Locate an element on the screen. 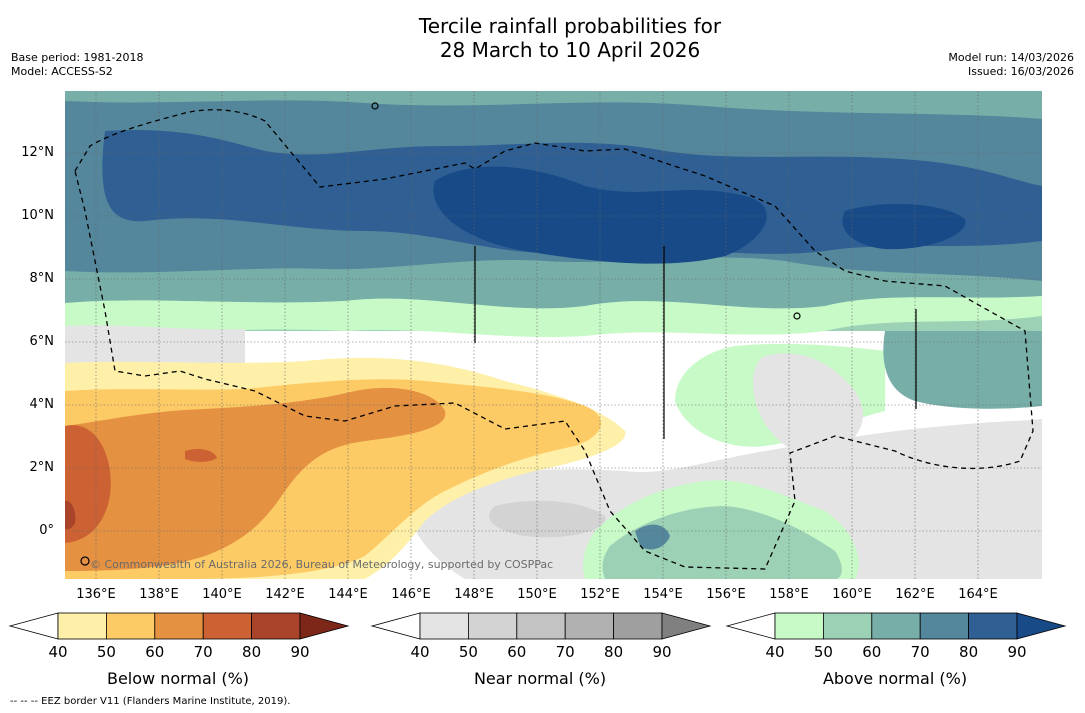 The height and width of the screenshot is (713, 1085). above-normal-90-core-east is located at coordinates (904, 227).